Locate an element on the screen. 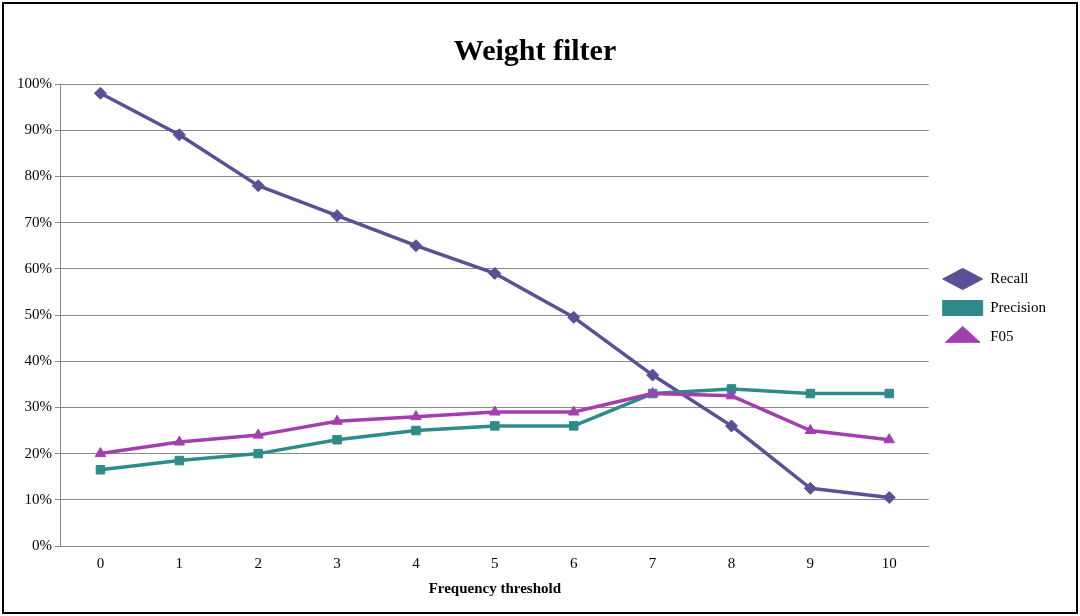 Image resolution: width=1080 pixels, height=616 pixels. legend-label: Precision is located at coordinates (1018, 306).